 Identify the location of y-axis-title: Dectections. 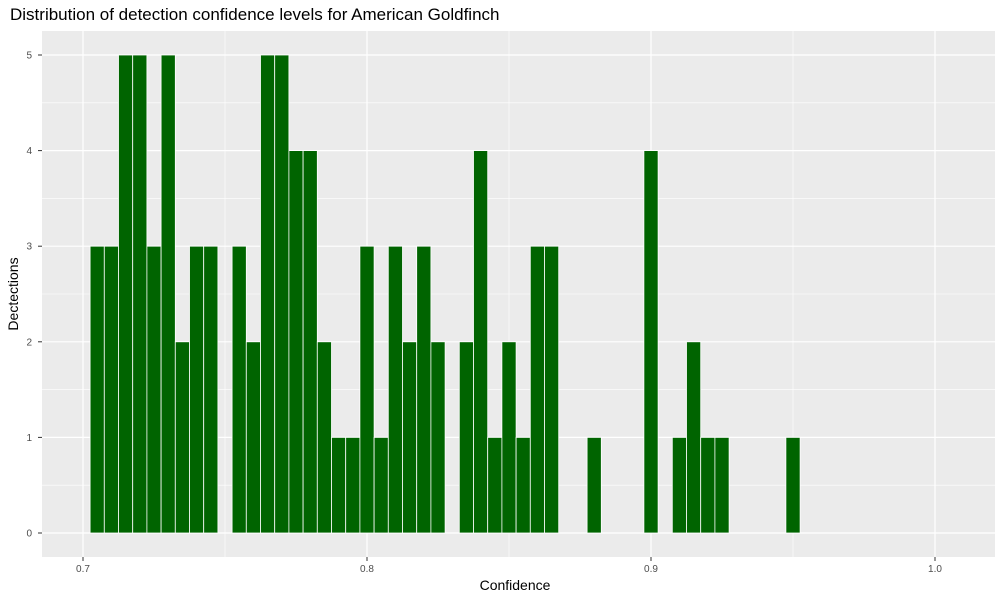
(13, 293).